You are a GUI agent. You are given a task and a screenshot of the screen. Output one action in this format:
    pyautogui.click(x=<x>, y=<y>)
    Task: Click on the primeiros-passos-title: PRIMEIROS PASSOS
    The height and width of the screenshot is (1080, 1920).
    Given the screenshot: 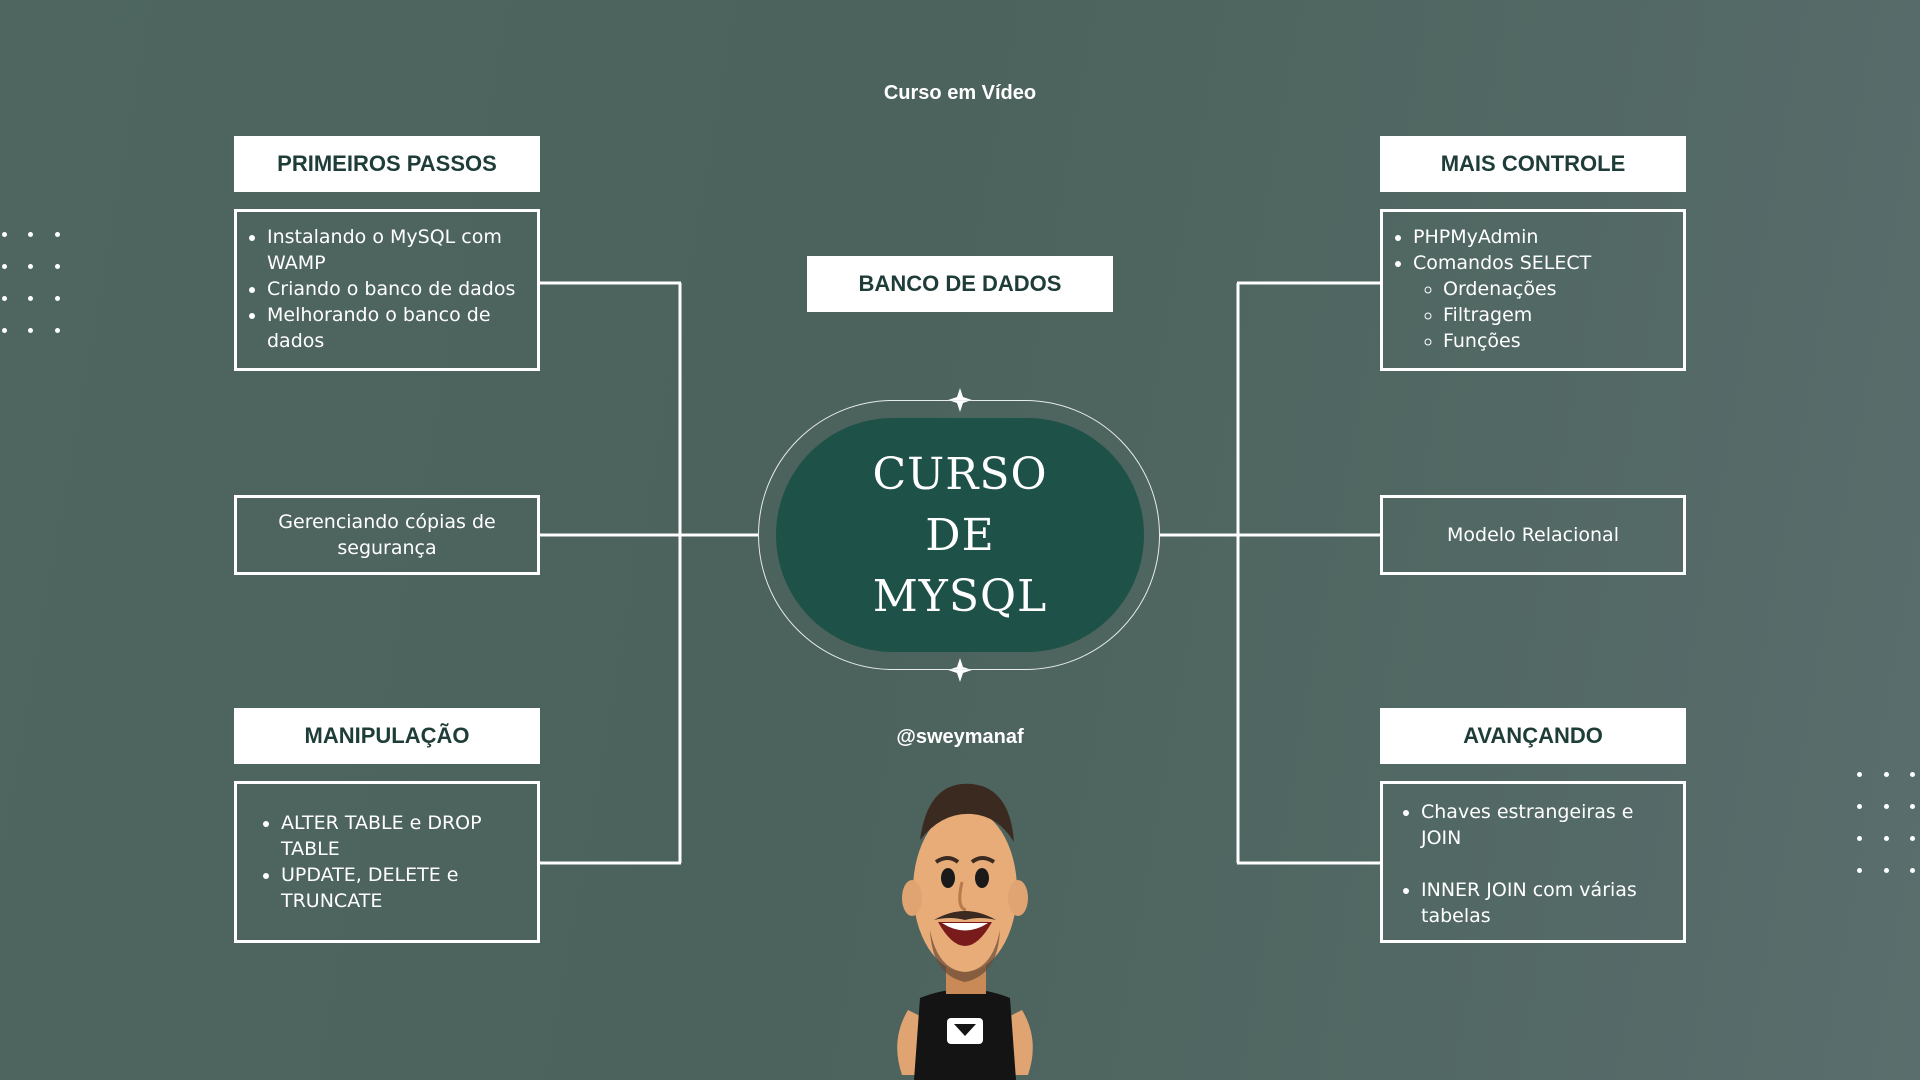 What is the action you would take?
    pyautogui.click(x=387, y=163)
    